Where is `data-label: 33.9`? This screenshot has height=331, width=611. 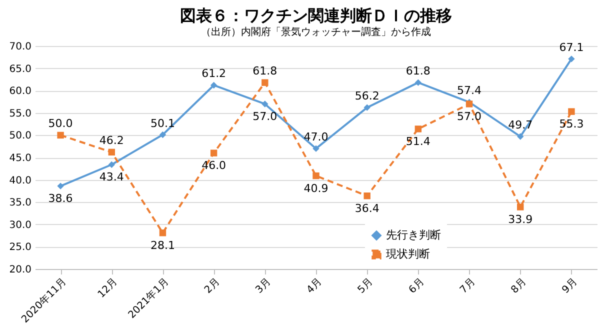
data-label: 33.9 is located at coordinates (520, 219).